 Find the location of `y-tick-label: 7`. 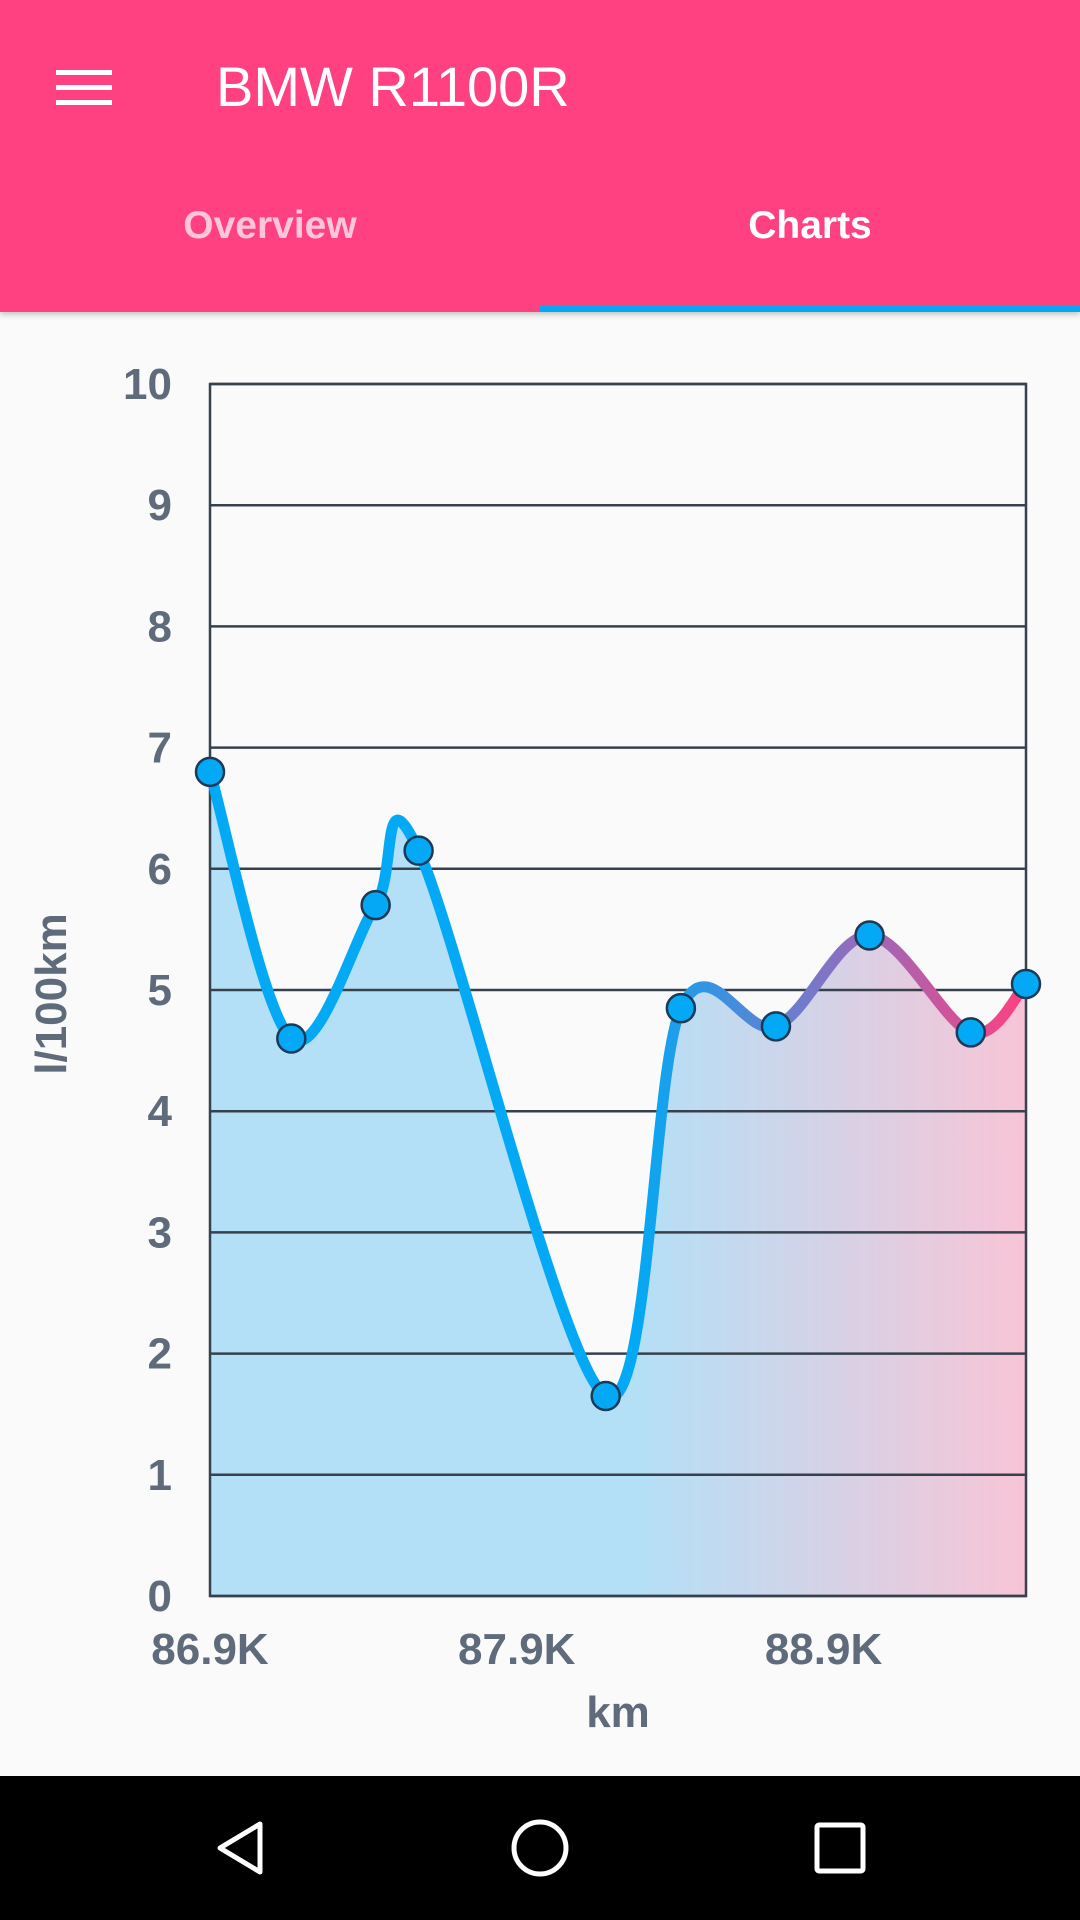

y-tick-label: 7 is located at coordinates (160, 748).